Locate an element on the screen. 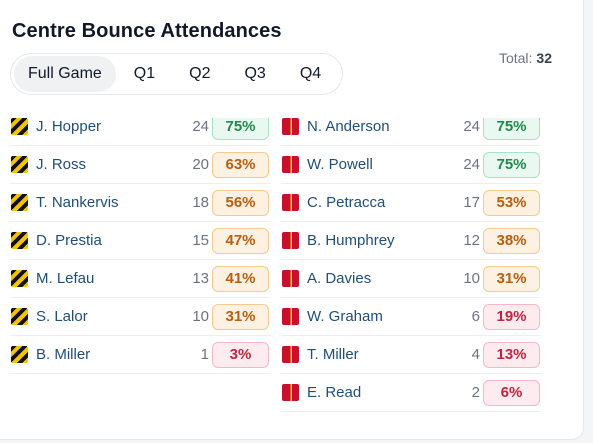 Image resolution: width=593 pixels, height=443 pixels. right-player-cell: W. Graham 6 19% is located at coordinates (411, 317).